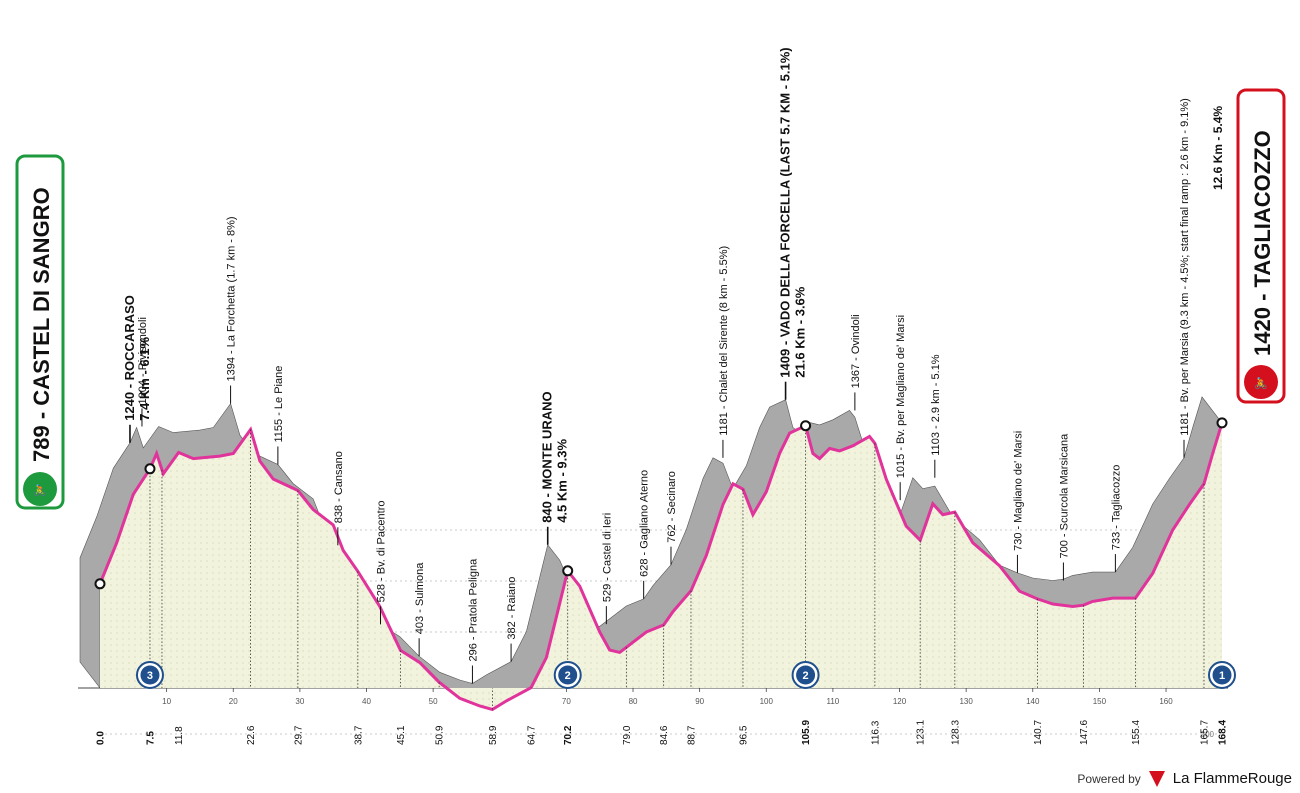 This screenshot has height=793, width=1300. Describe the element at coordinates (1064, 496) in the screenshot. I see `waypoint-label: 700 - Scurcola Marsicana` at that location.